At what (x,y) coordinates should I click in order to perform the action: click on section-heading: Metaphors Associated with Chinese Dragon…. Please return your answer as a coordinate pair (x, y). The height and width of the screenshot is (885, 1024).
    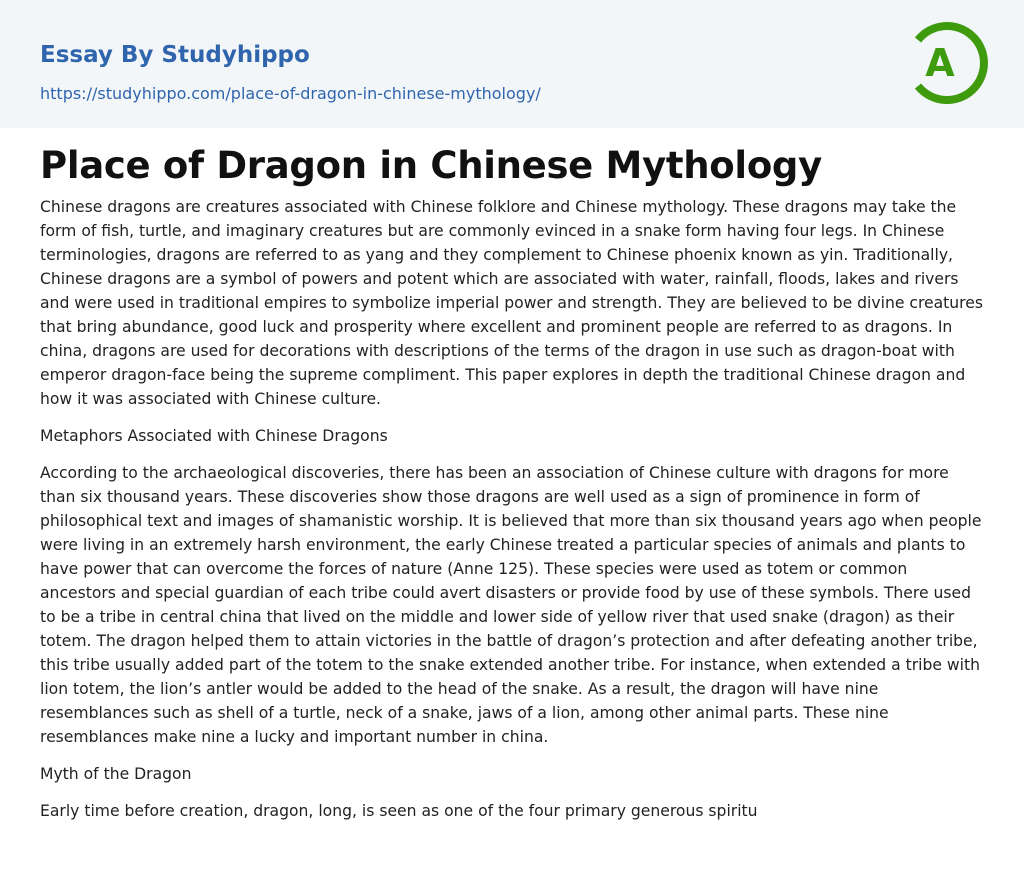
    Looking at the image, I should click on (214, 436).